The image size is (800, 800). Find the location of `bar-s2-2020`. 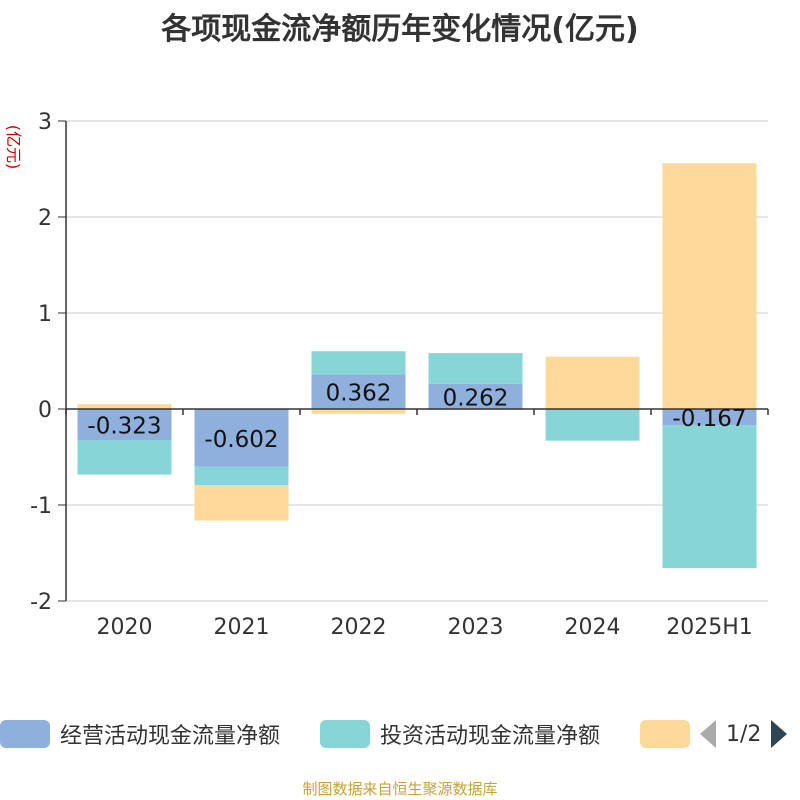

bar-s2-2020 is located at coordinates (124, 406).